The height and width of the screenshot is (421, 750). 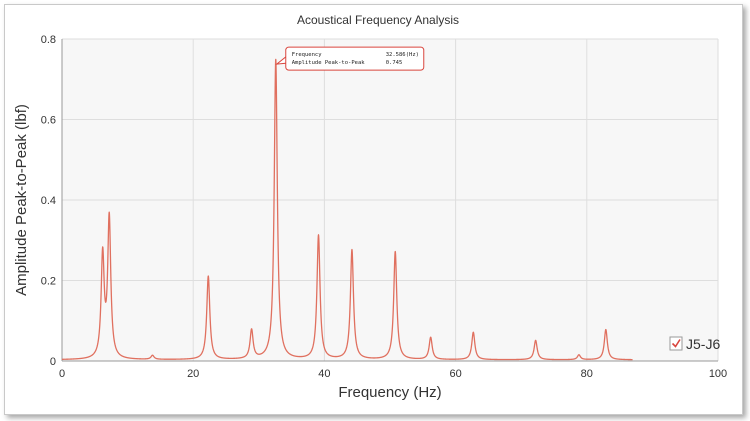 What do you see at coordinates (718, 374) in the screenshot?
I see `x-tick-label: 100` at bounding box center [718, 374].